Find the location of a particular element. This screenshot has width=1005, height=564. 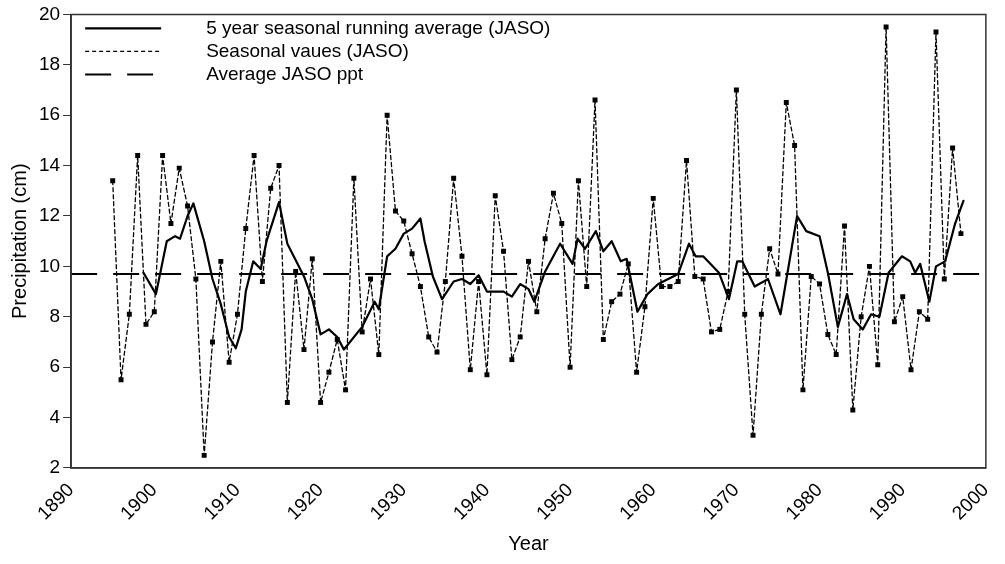

y-tick-label: 12 is located at coordinates (49, 215).